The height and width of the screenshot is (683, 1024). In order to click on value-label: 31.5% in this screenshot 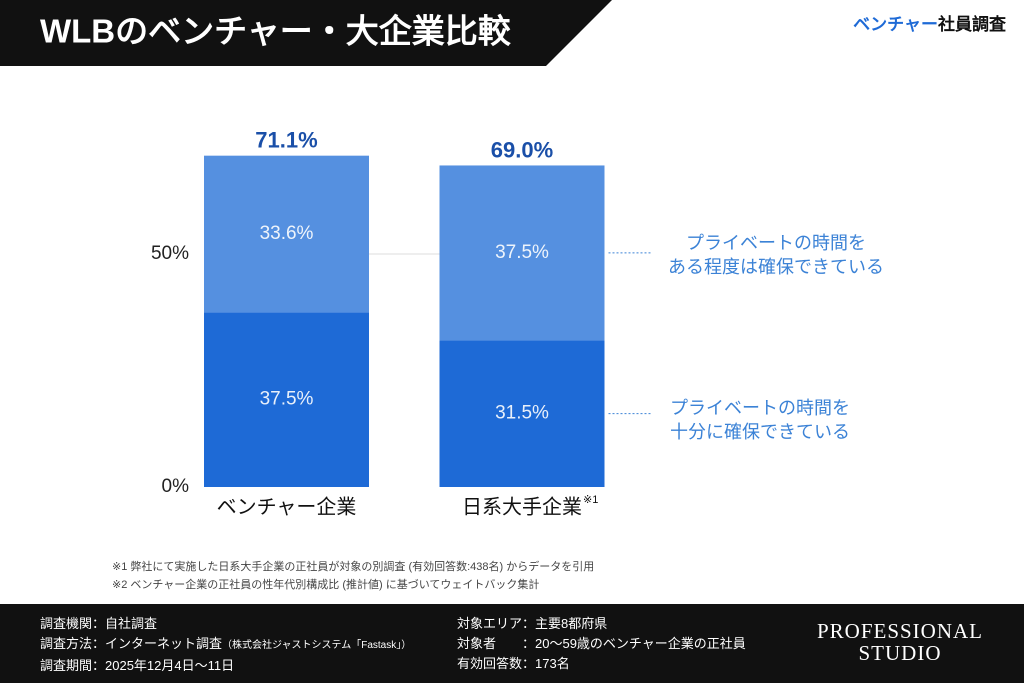, I will do `click(522, 413)`.